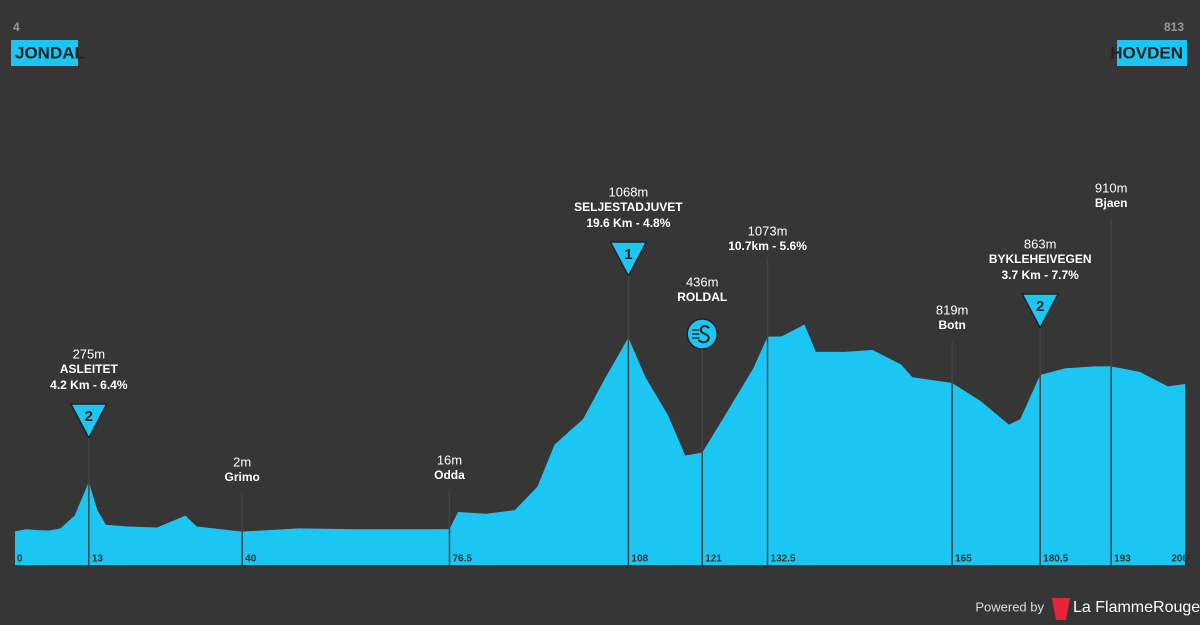 The width and height of the screenshot is (1200, 625). What do you see at coordinates (1146, 52) in the screenshot?
I see `finish-name: HOVDEN` at bounding box center [1146, 52].